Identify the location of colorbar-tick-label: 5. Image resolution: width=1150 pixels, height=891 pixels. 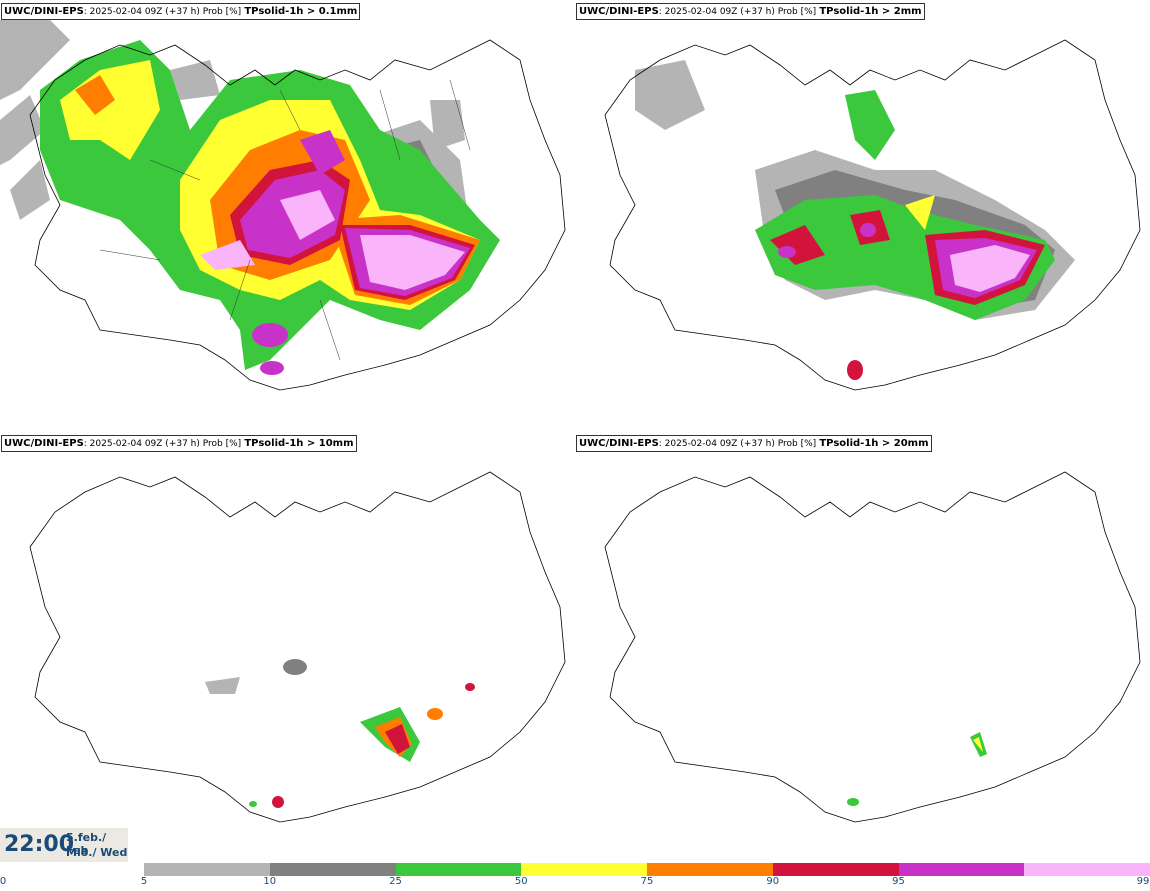
(144, 881).